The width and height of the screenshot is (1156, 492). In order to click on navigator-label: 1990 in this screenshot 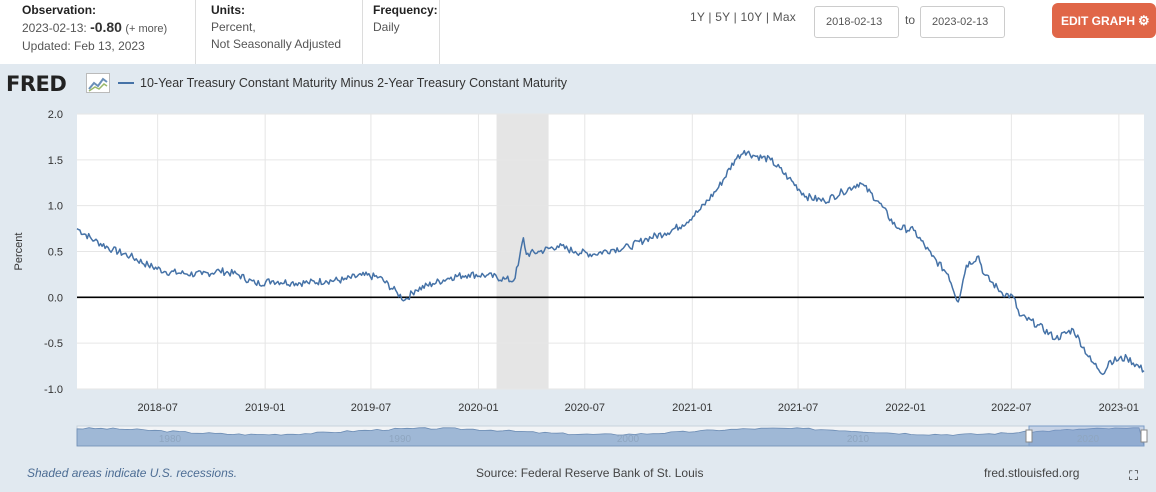, I will do `click(400, 439)`.